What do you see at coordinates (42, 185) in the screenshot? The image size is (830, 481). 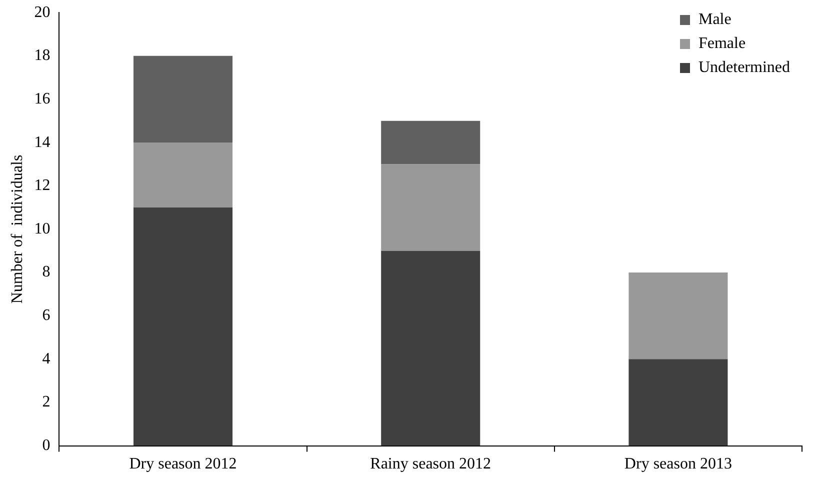 I see `y-tick-label: 12` at bounding box center [42, 185].